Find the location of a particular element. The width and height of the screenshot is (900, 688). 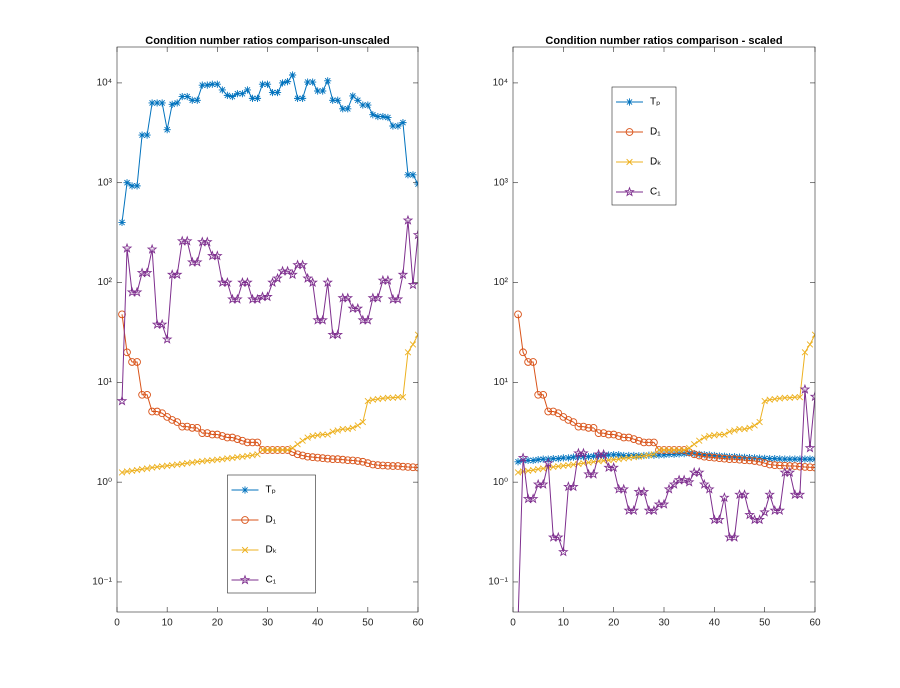

x-tick-label: 40 is located at coordinates (318, 623).